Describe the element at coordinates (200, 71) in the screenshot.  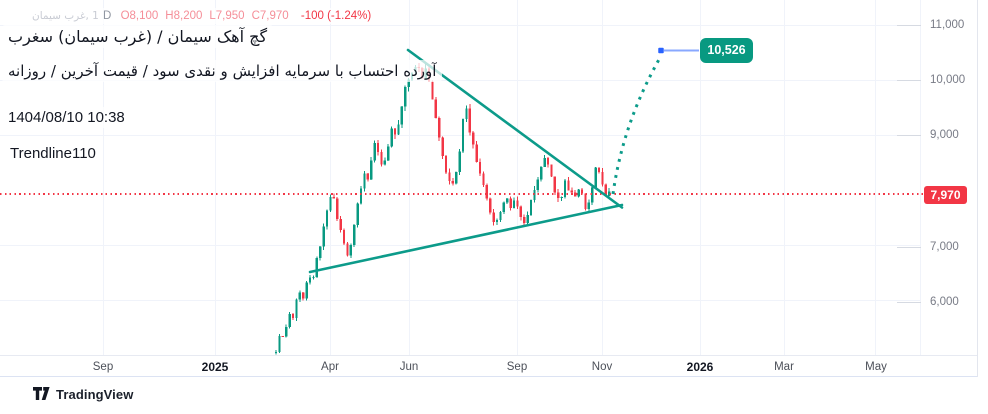
I see `rtl-word: نقدی` at that location.